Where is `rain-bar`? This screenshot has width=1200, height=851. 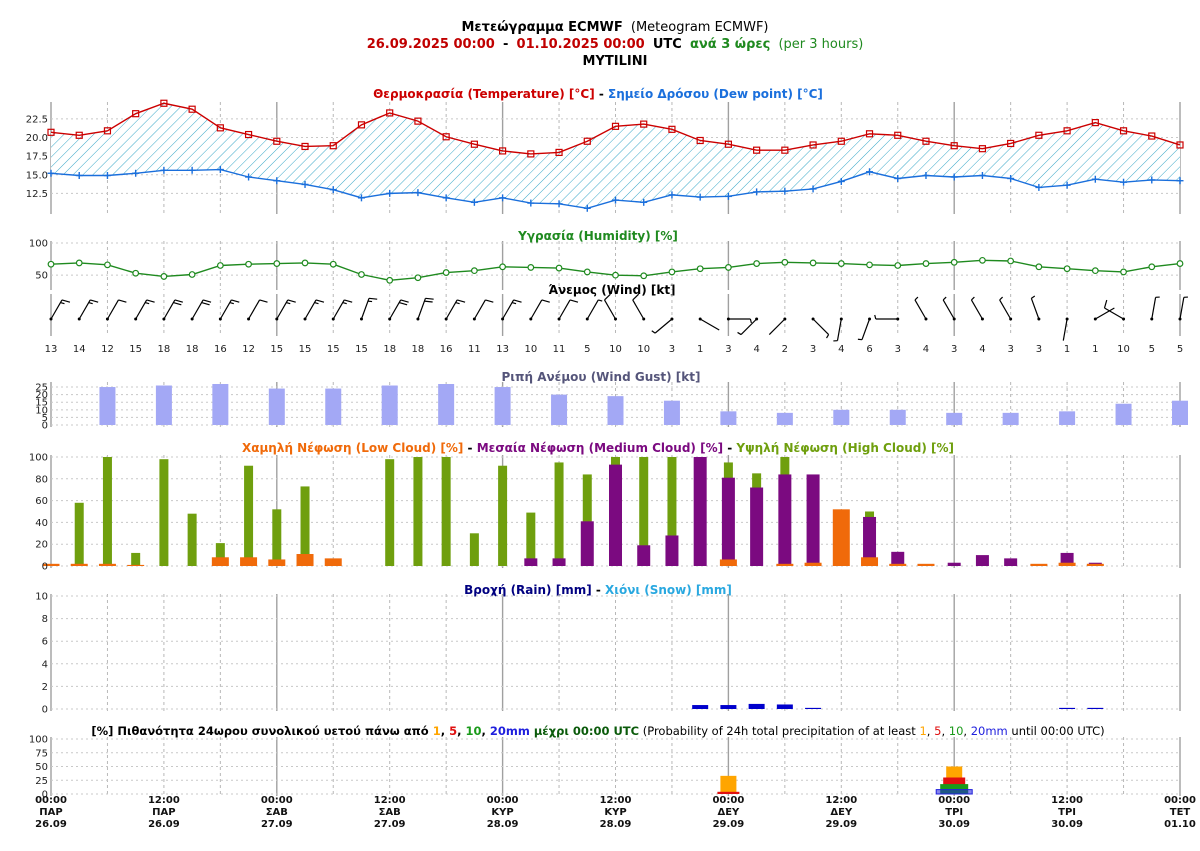 rain-bar is located at coordinates (728, 707).